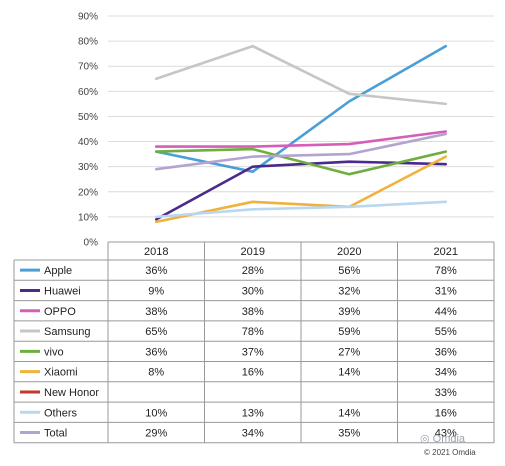  What do you see at coordinates (349, 332) in the screenshot?
I see `data-label: 59%` at bounding box center [349, 332].